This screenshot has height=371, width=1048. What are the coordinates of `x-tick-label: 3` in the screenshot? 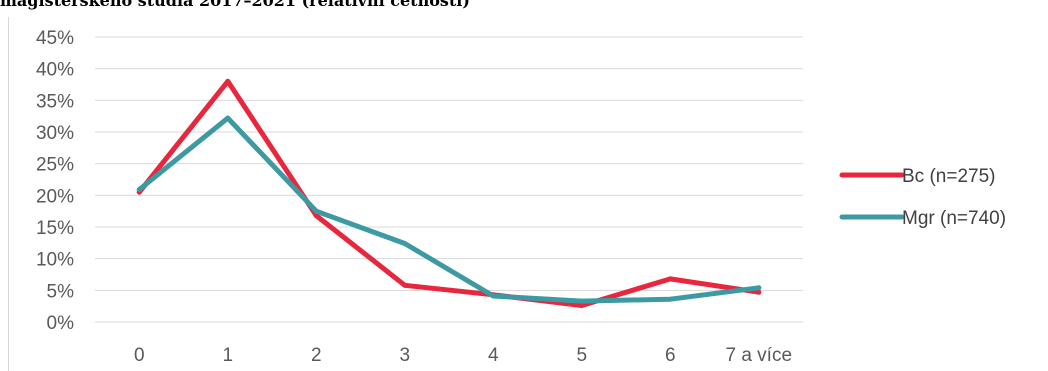 It's located at (404, 355).